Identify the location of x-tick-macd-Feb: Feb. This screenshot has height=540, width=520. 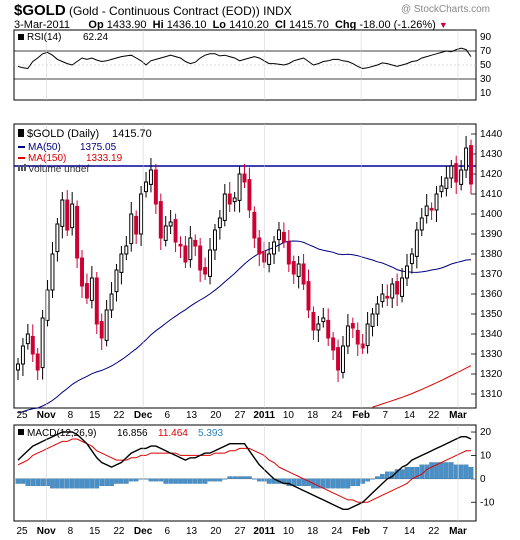
(361, 531).